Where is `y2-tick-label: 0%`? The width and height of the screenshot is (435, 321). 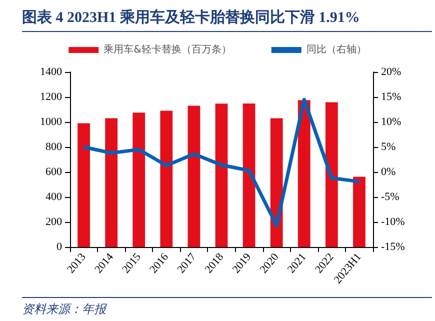
y2-tick-label: 0% is located at coordinates (388, 172).